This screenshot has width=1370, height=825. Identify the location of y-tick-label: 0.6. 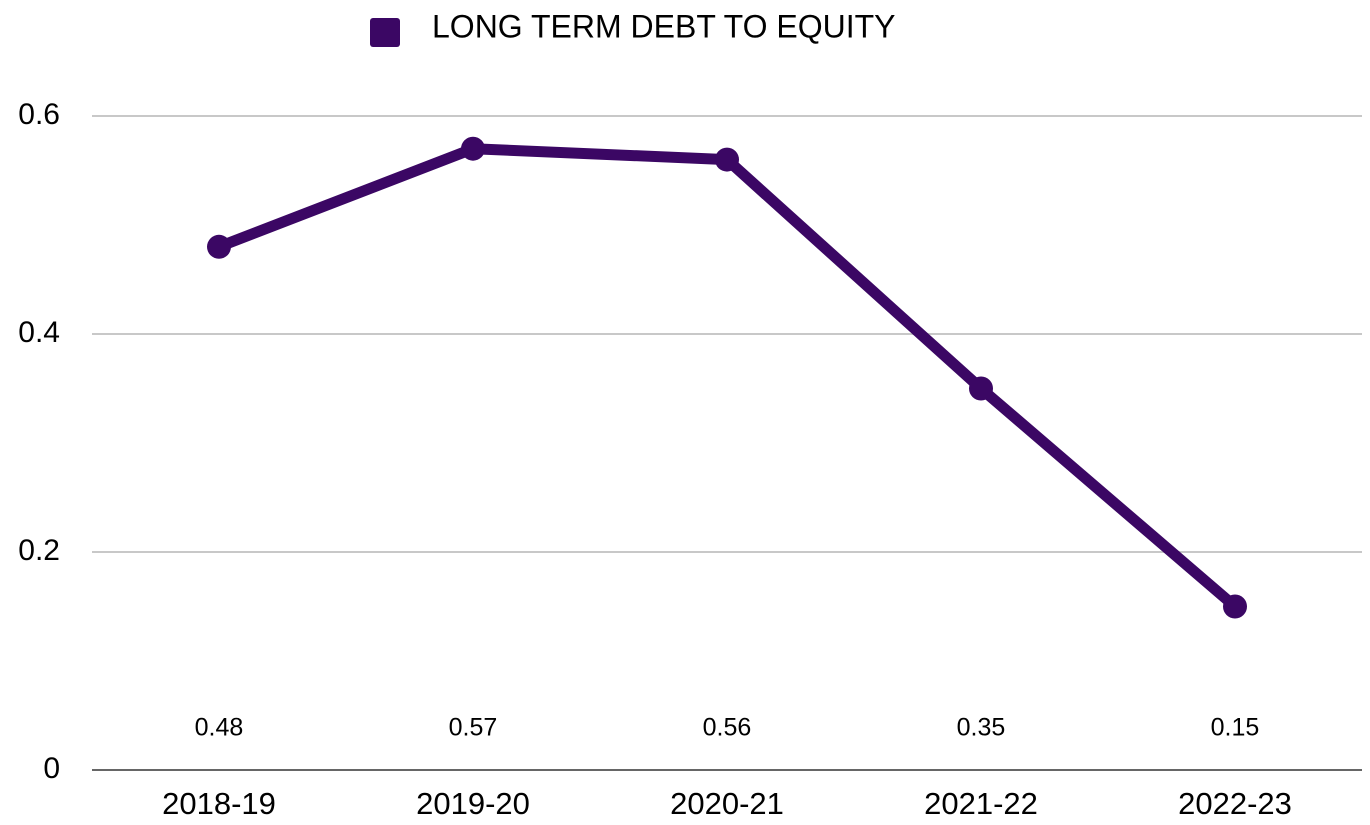
(39, 114).